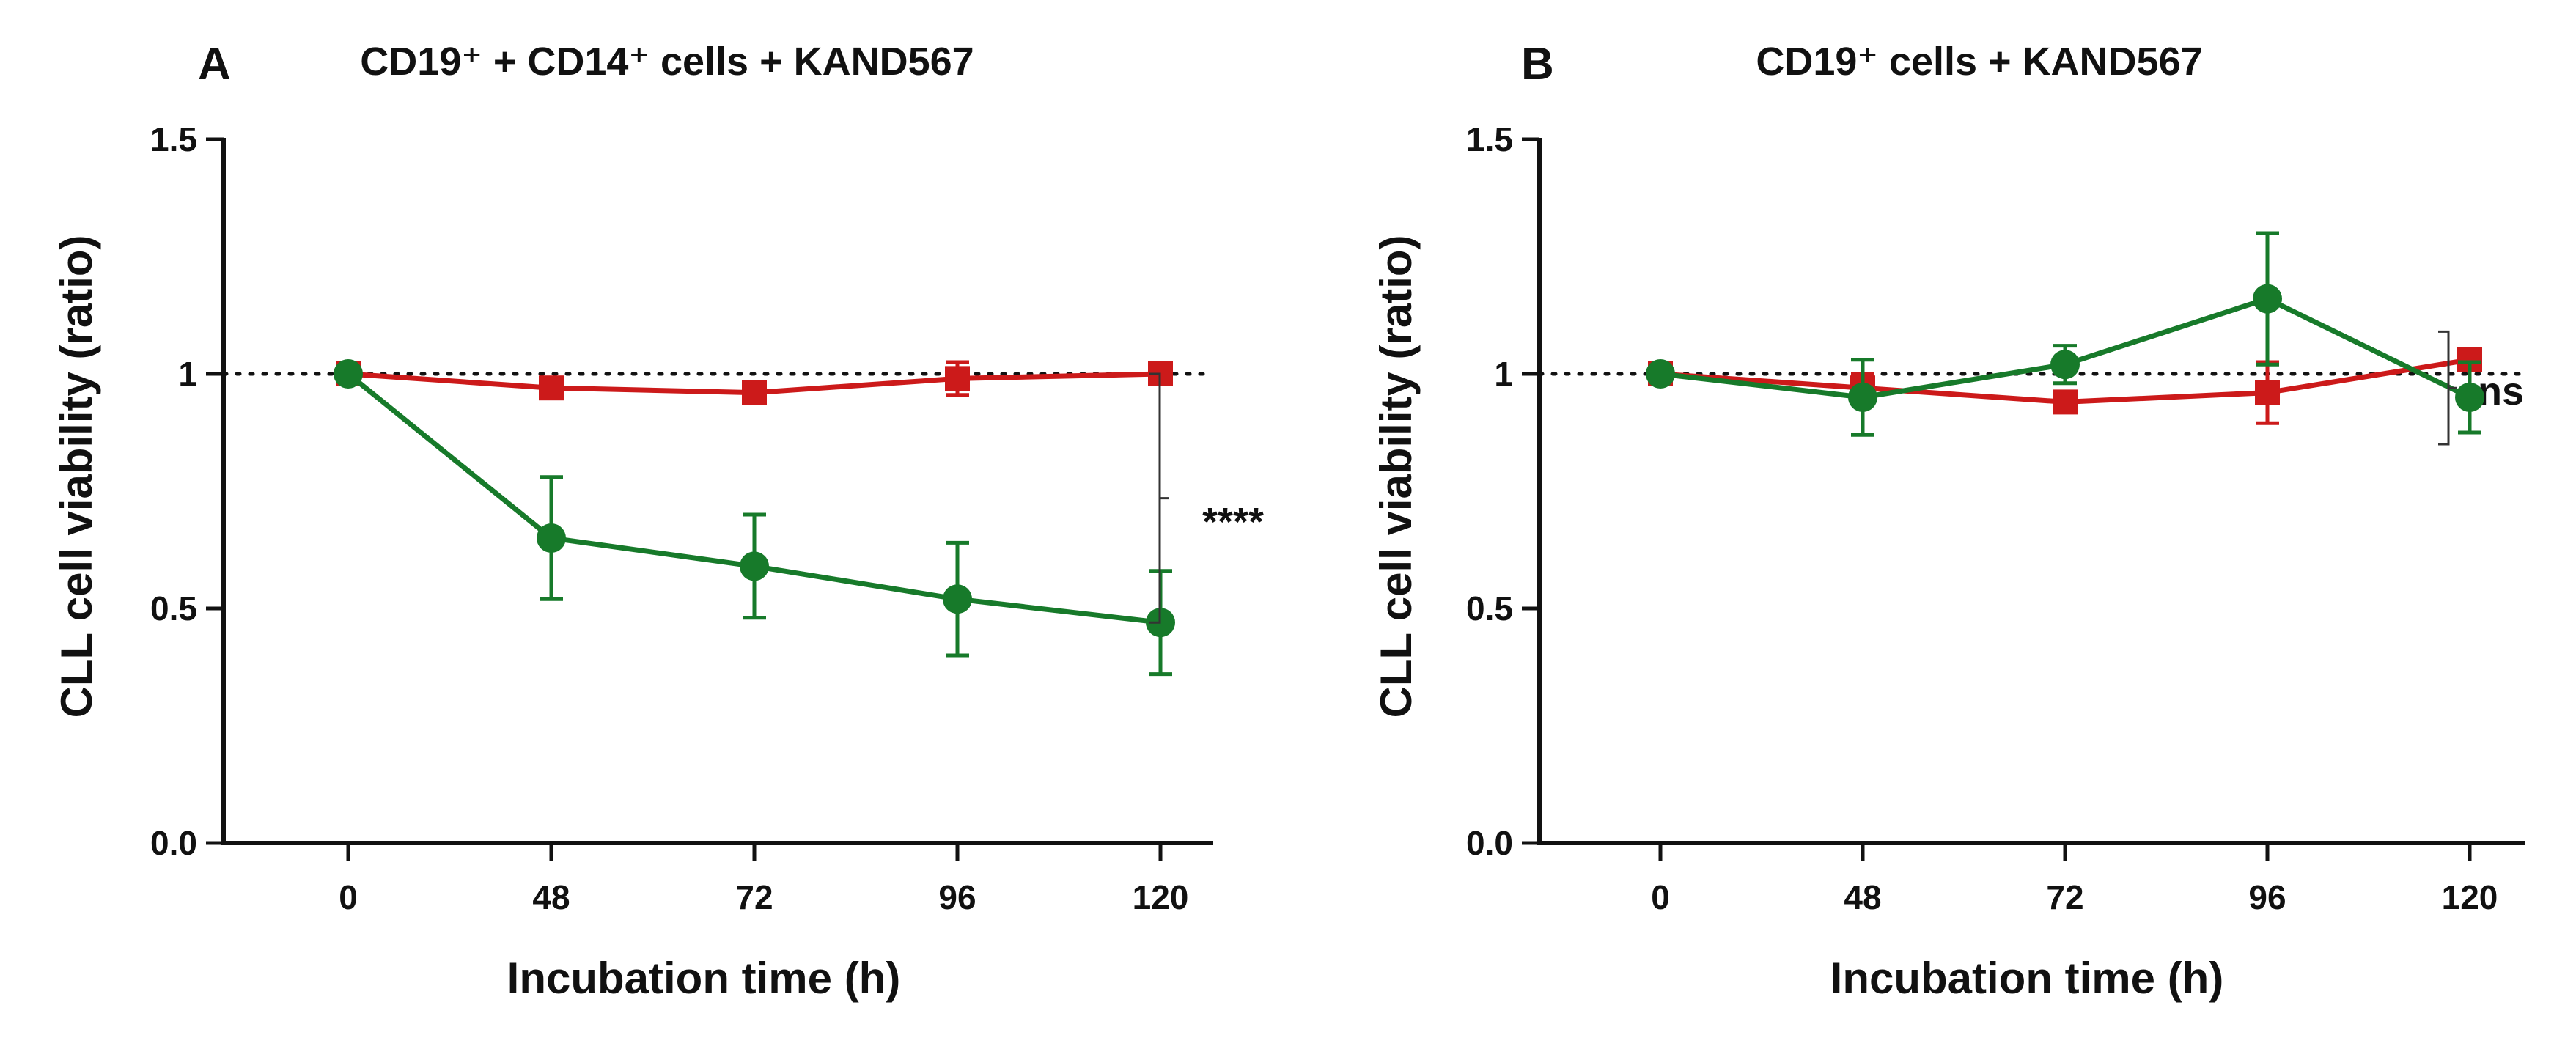 This screenshot has width=2576, height=1038. I want to click on panel-b-y-axis-label: CLL cell viability (ratio), so click(1396, 477).